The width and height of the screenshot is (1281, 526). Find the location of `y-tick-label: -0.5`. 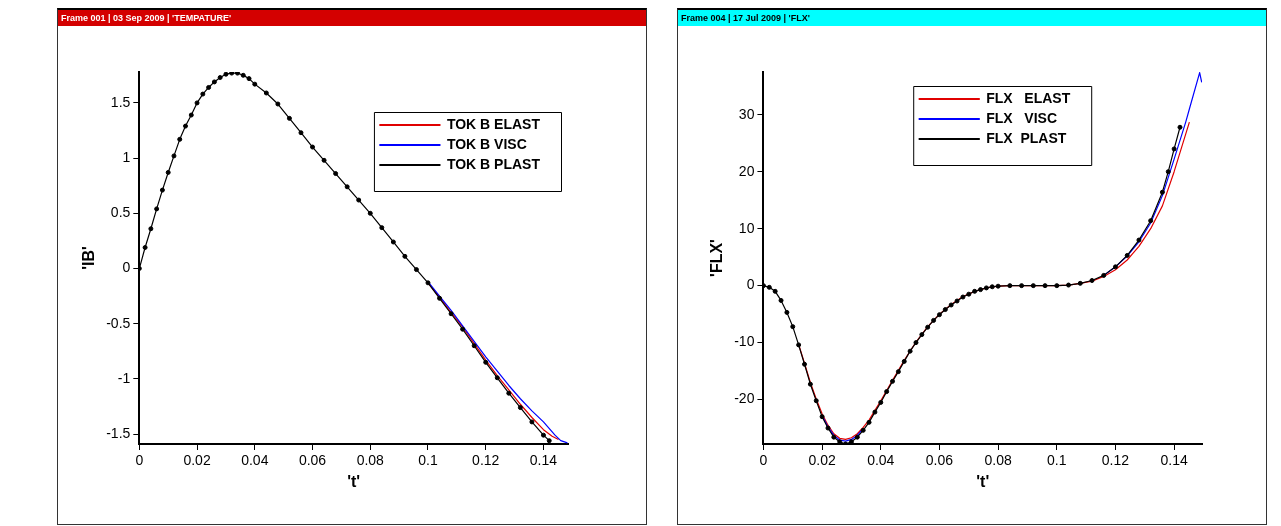

y-tick-label: -0.5 is located at coordinates (118, 322).